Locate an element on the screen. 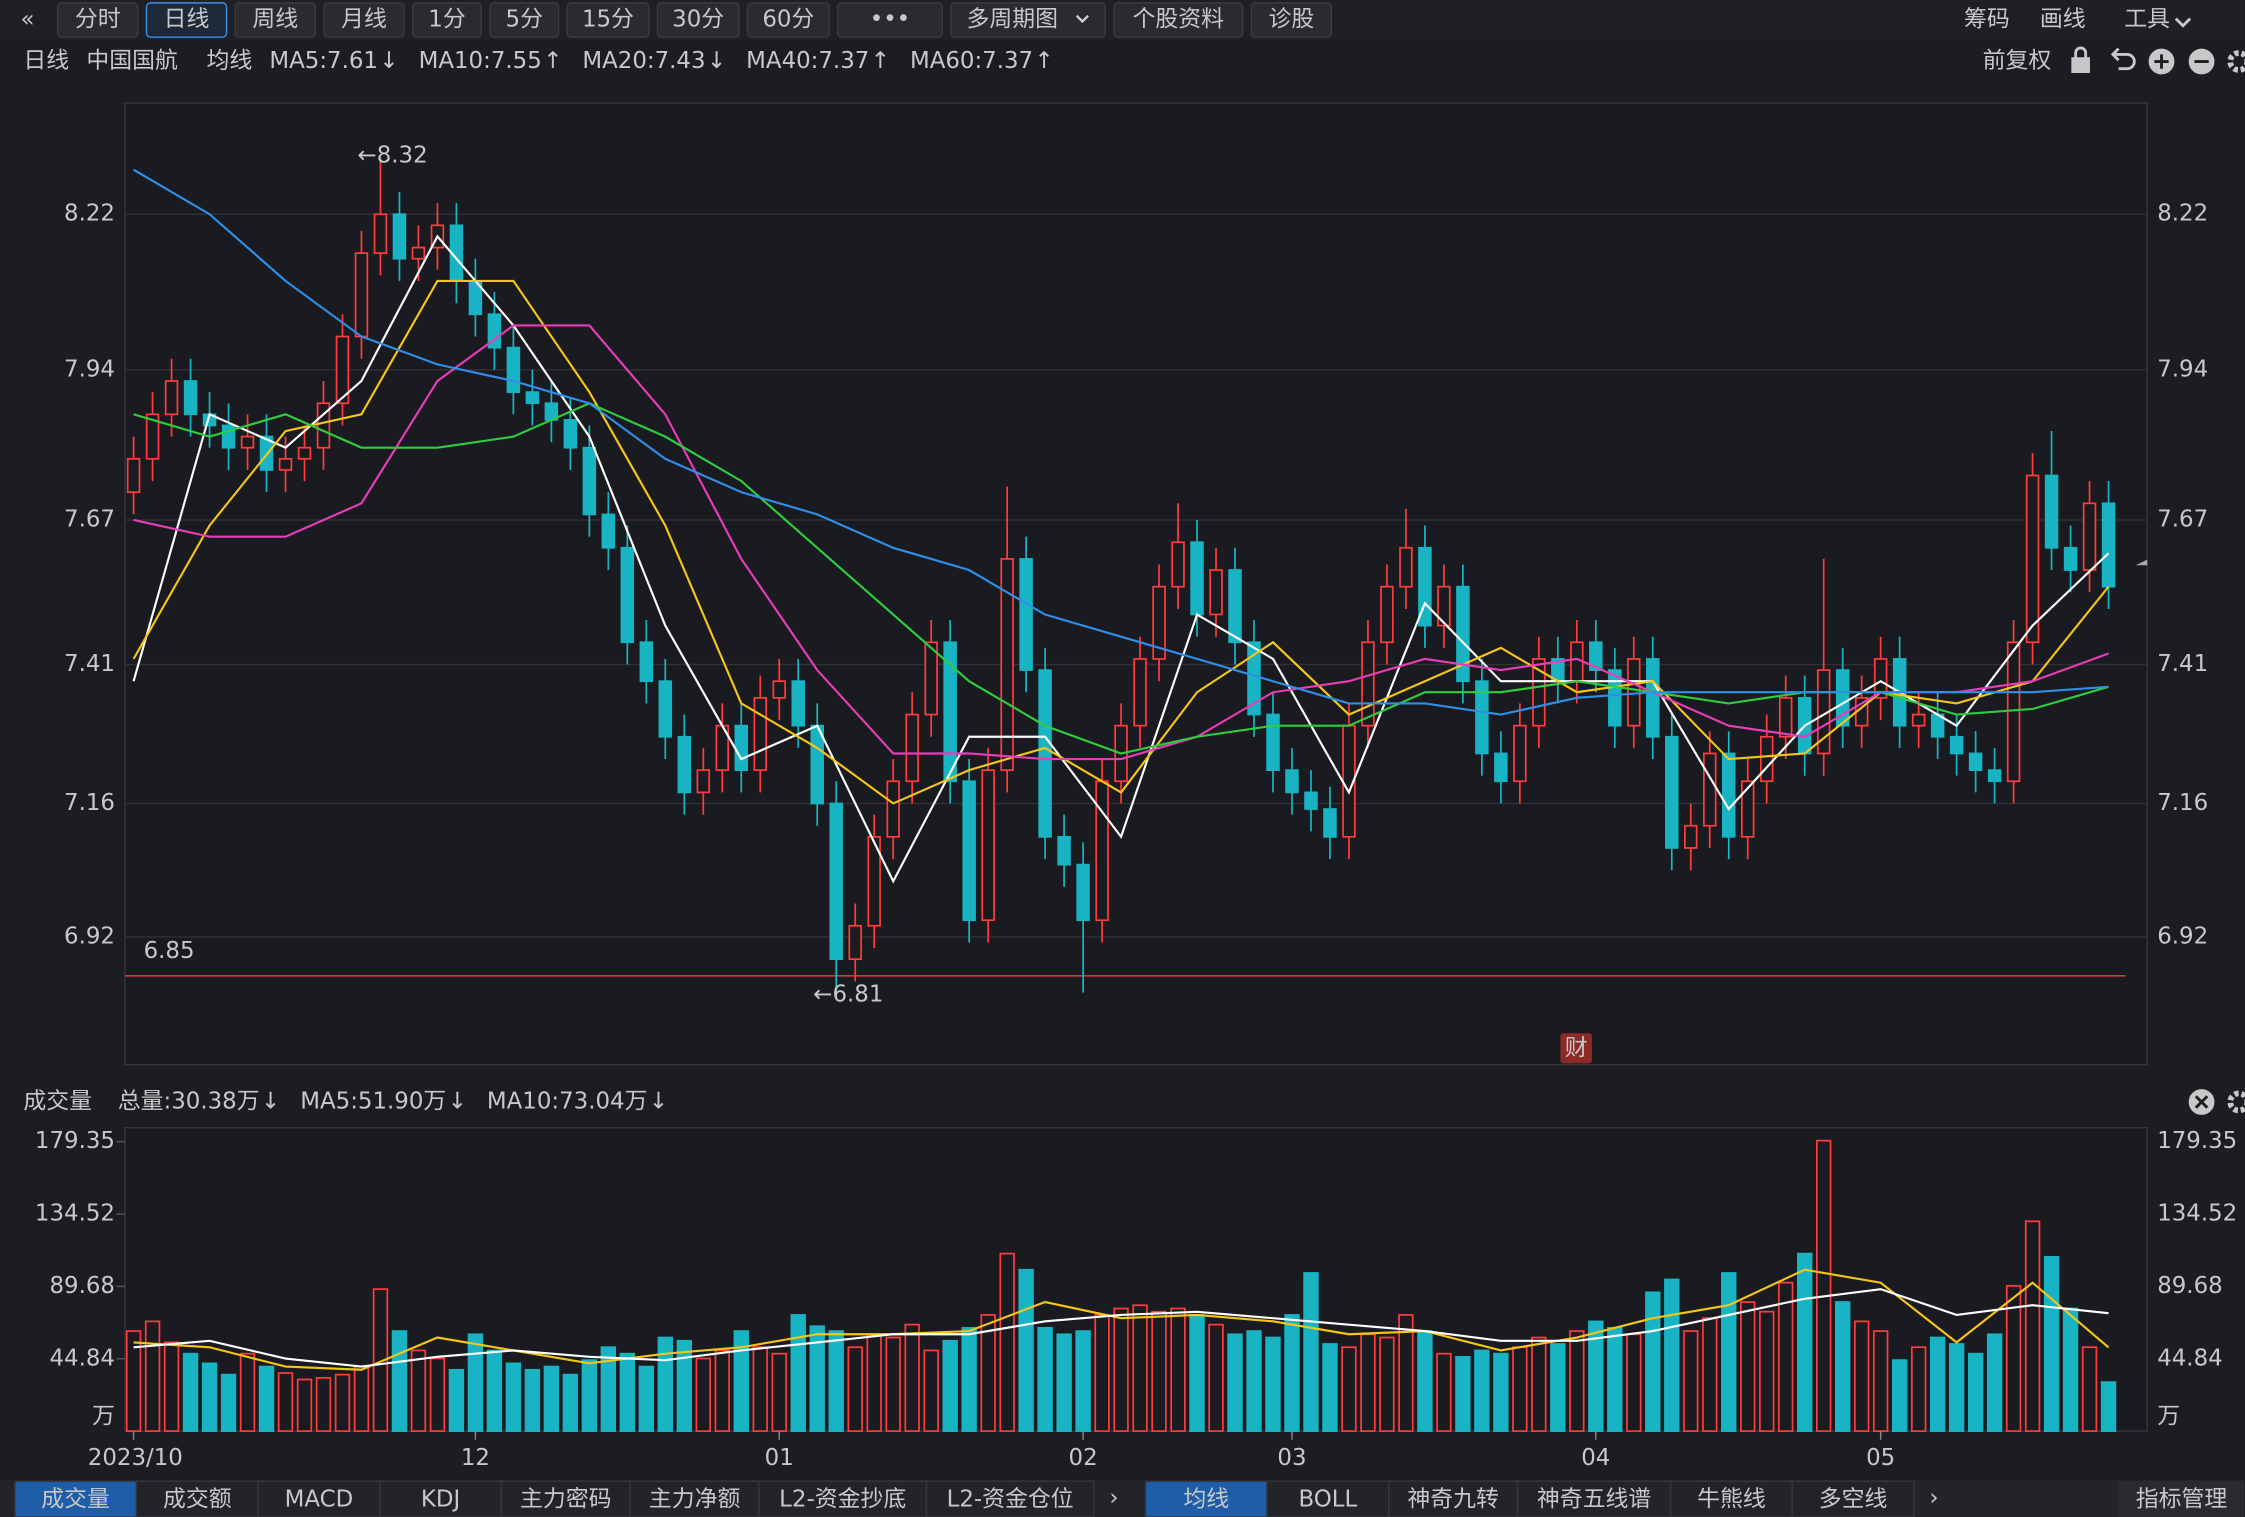  toolbar-right-item: 工具 is located at coordinates (2147, 20).